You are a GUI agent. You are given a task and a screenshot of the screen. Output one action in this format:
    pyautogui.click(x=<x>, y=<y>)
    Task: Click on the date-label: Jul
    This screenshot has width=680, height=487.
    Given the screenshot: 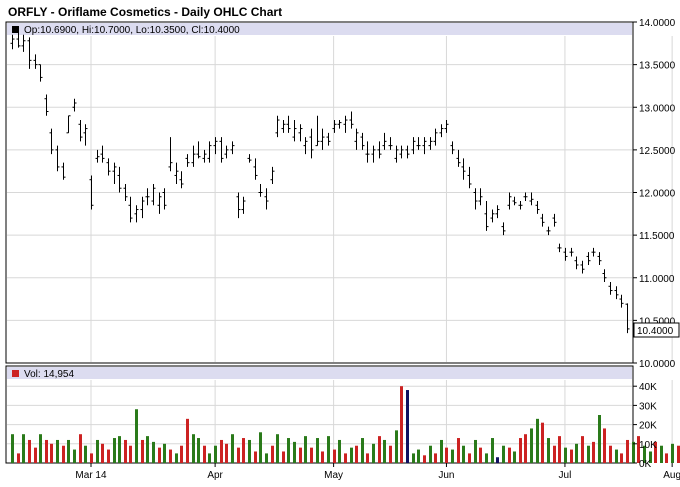 What is the action you would take?
    pyautogui.click(x=565, y=475)
    